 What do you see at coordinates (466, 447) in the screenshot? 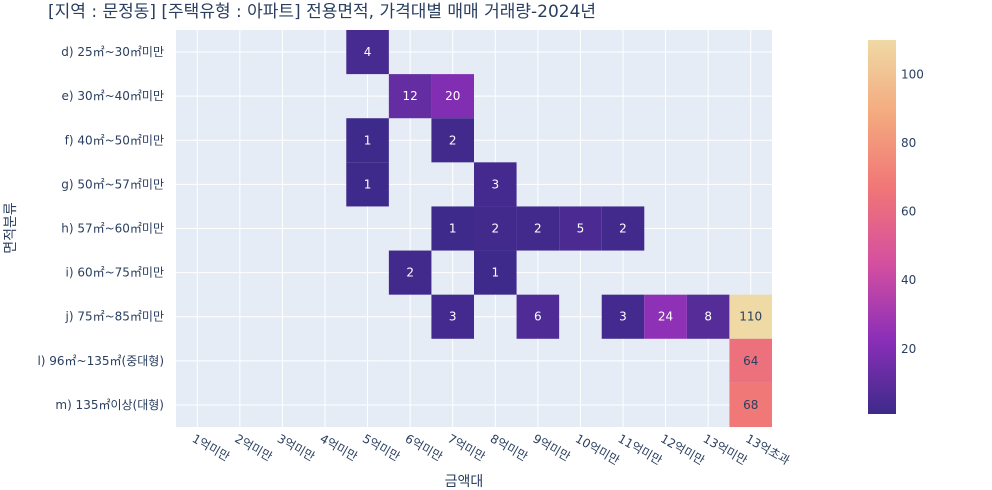
I see `x-tick-label: 7억미만` at bounding box center [466, 447].